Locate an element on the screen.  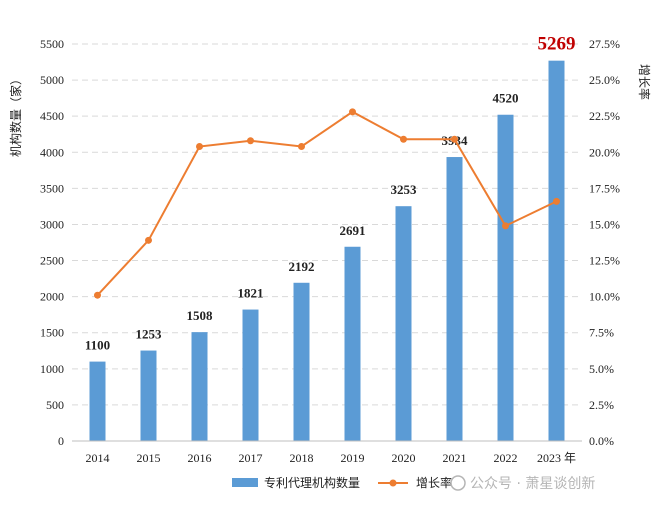
y2-tick-label: 27.5% is located at coordinates (604, 44).